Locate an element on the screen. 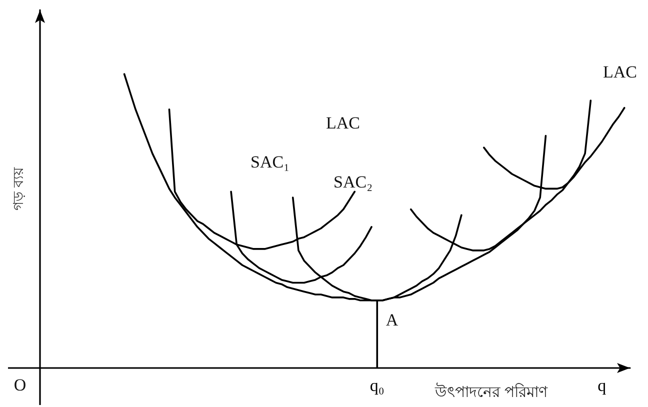 The width and height of the screenshot is (648, 407). x-tick-label: q₀ is located at coordinates (377, 385).